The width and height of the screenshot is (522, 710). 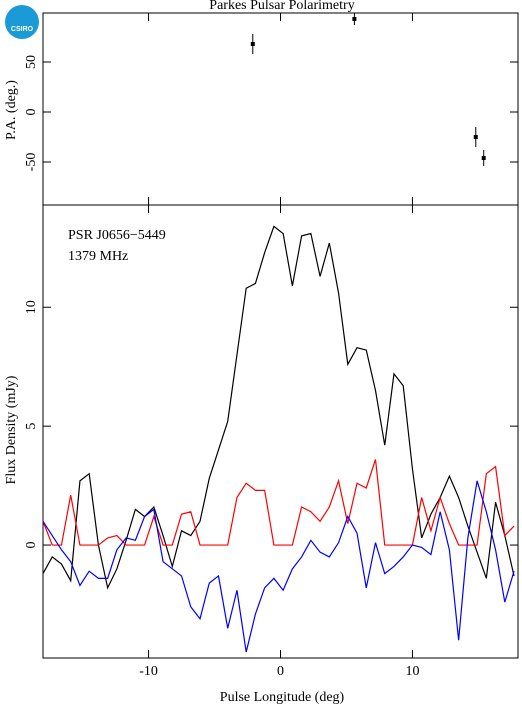 I want to click on logo: CSIRO, so click(x=22, y=22).